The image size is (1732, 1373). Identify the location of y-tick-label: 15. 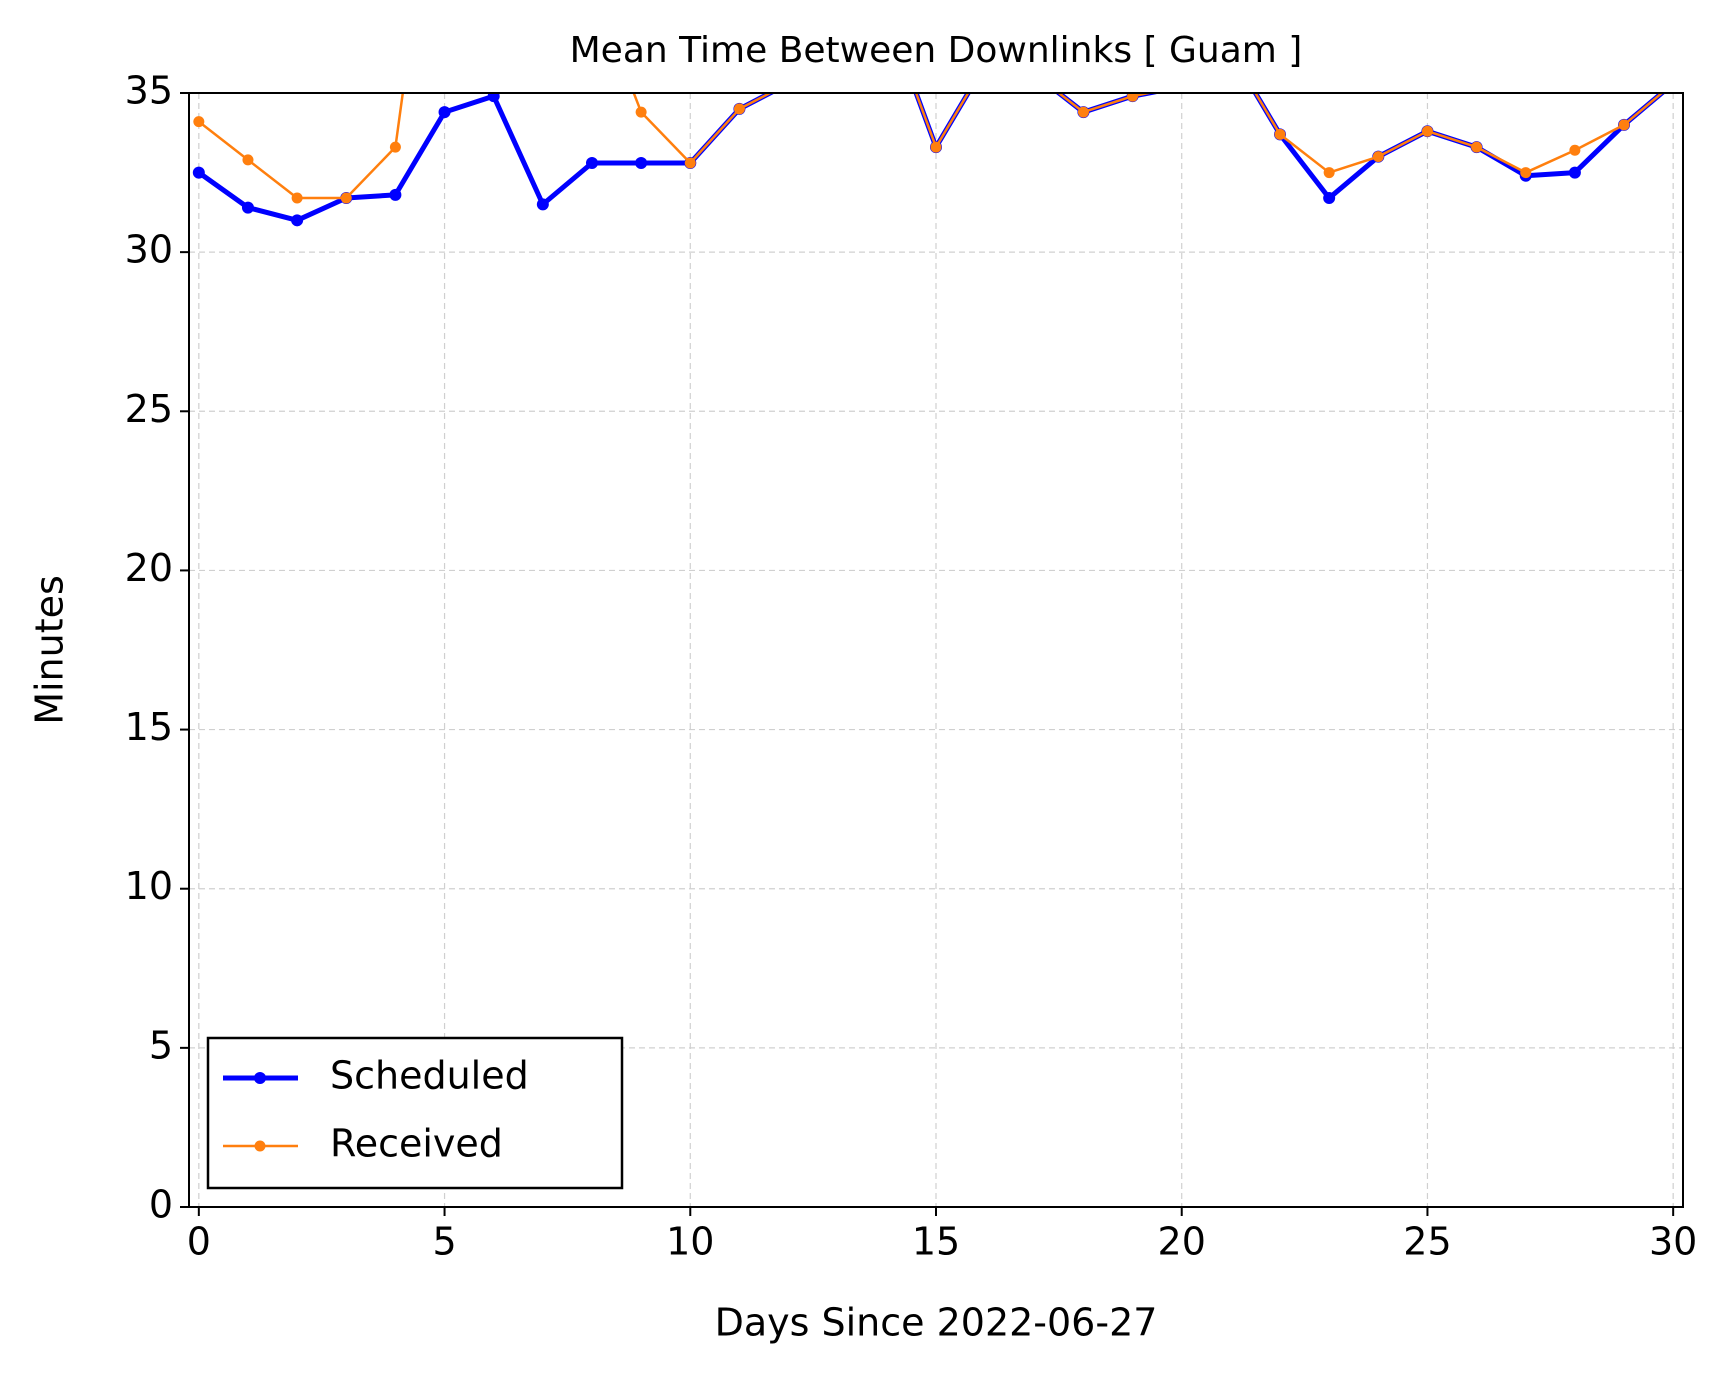
(149, 727).